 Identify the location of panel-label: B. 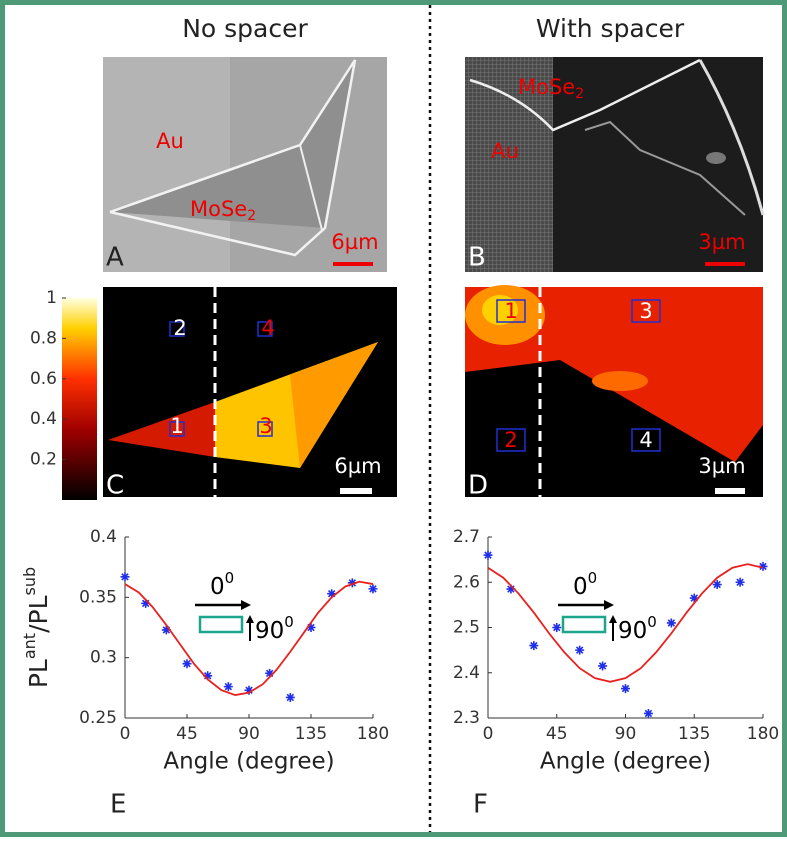
(477, 258).